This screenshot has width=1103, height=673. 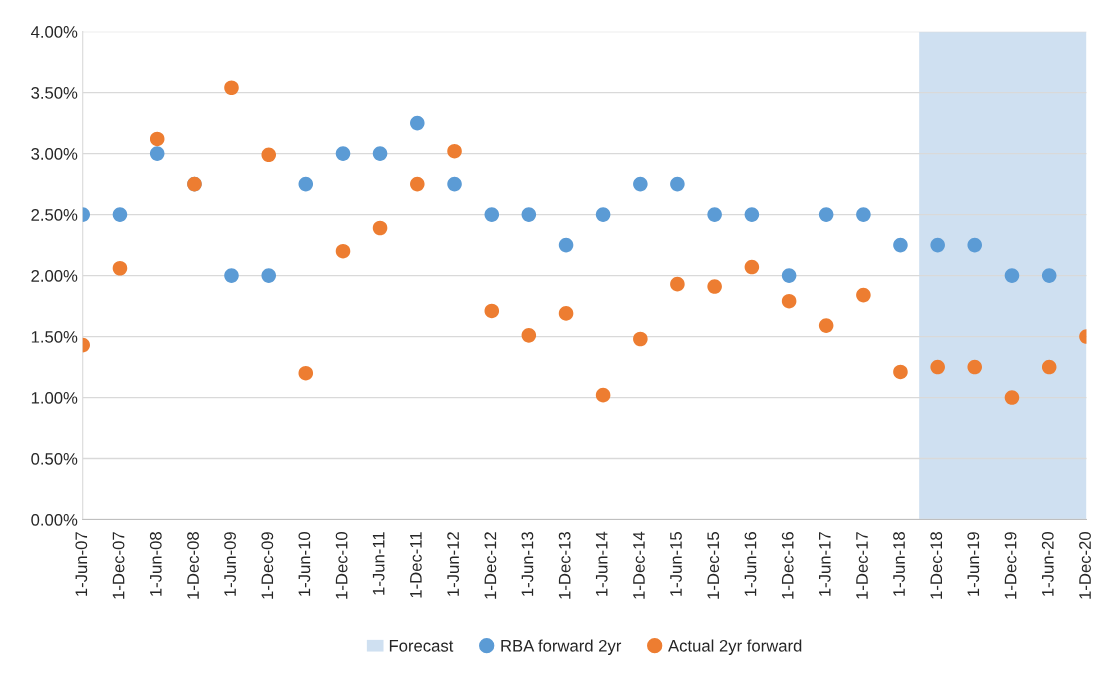 What do you see at coordinates (735, 647) in the screenshot?
I see `legend-label: Actual 2yr forward` at bounding box center [735, 647].